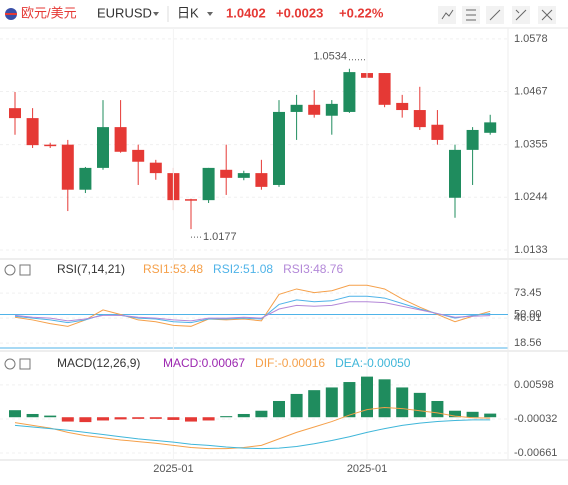  What do you see at coordinates (49, 12) in the screenshot?
I see `pair-name: 欧元/美元` at bounding box center [49, 12].